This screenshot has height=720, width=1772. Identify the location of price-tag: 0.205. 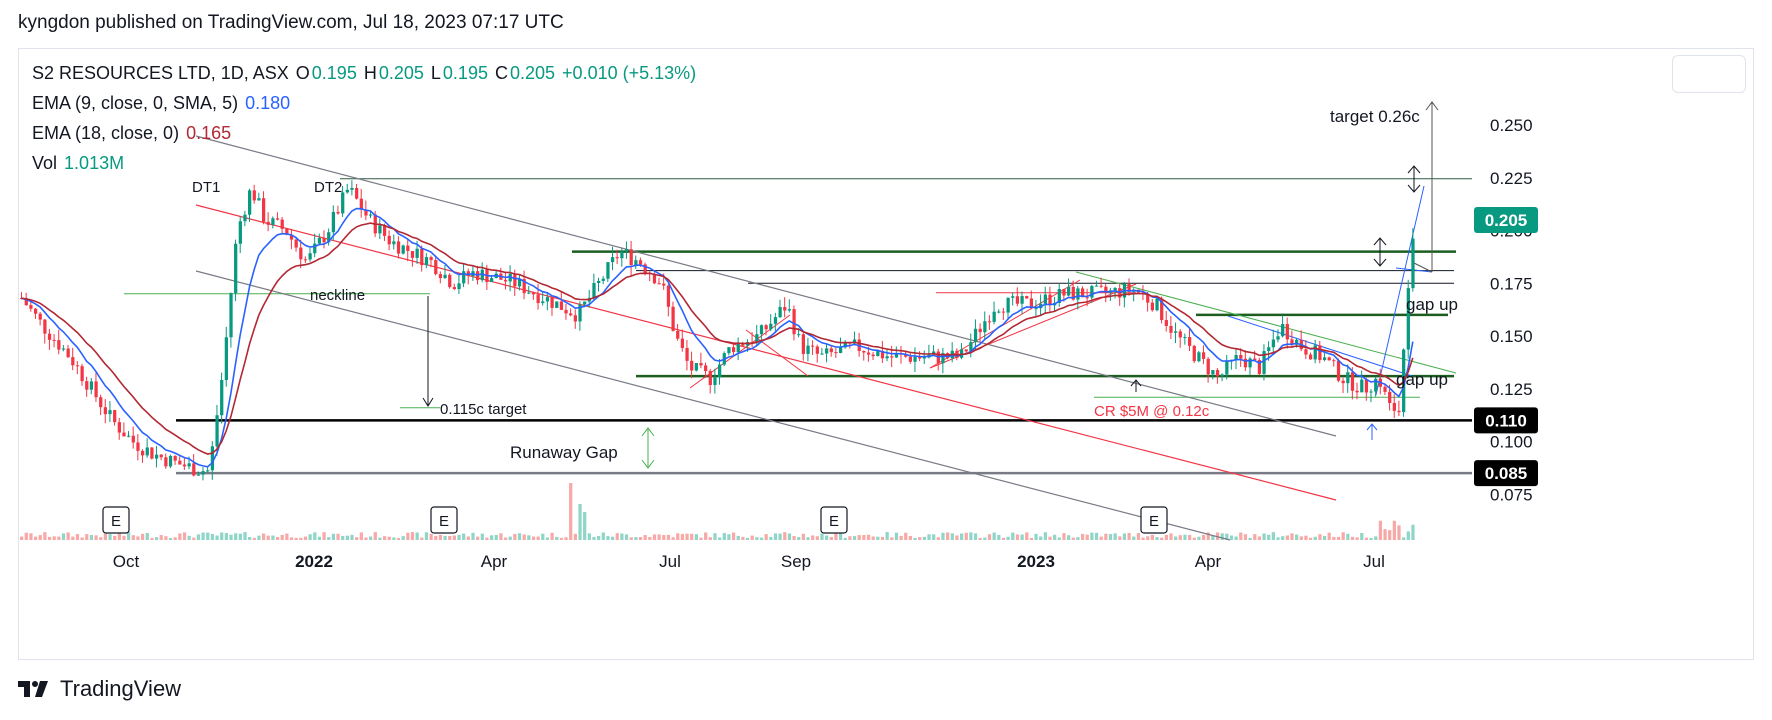
(1506, 219).